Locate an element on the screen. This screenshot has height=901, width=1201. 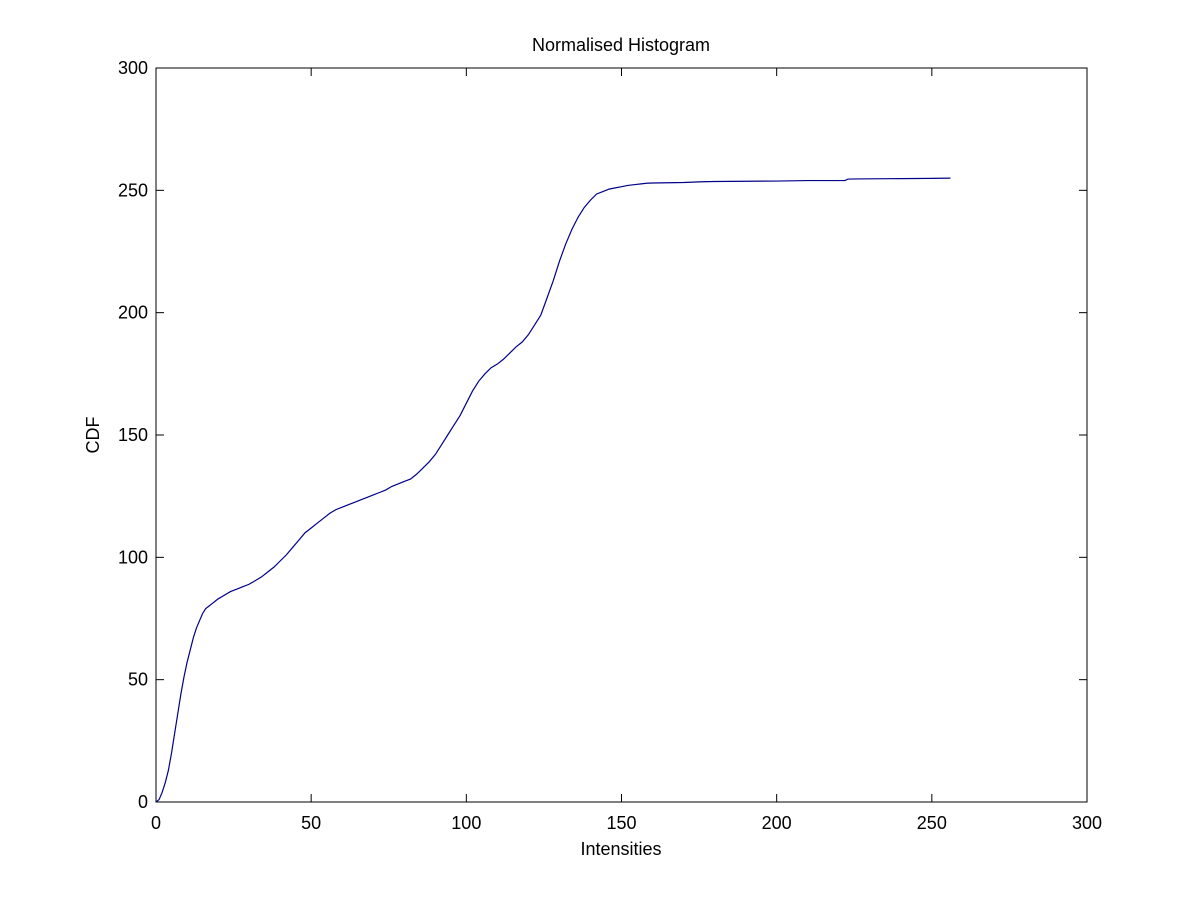
x-tick-label: 100 is located at coordinates (466, 823).